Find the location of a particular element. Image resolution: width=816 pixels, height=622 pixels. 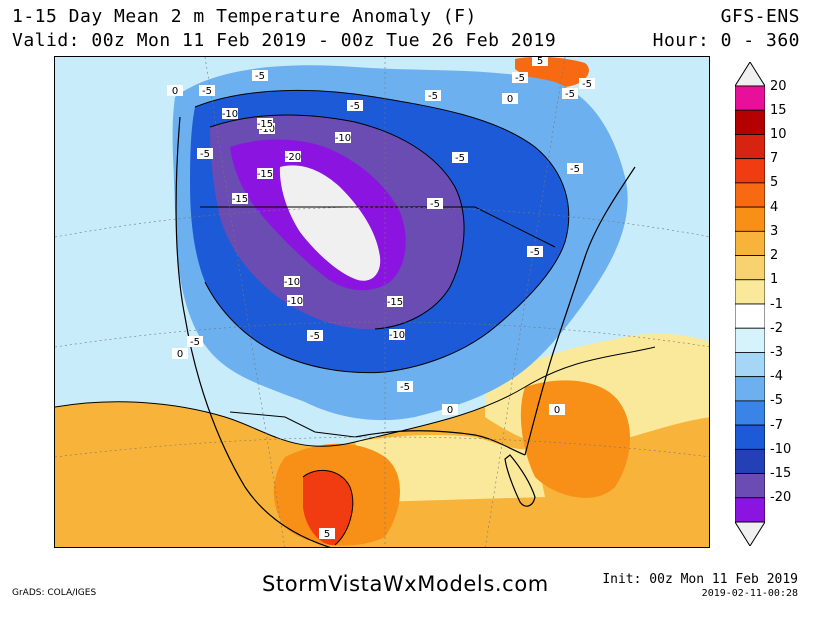

color-scale-arrow-bottom is located at coordinates (750, 533).